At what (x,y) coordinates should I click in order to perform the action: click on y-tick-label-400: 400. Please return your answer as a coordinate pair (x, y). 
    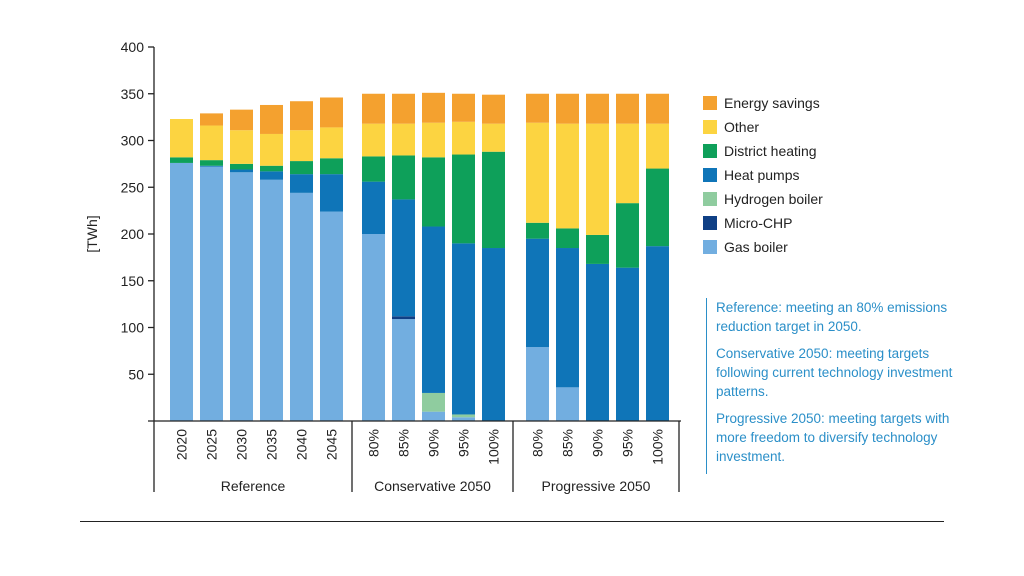
    Looking at the image, I should click on (133, 47).